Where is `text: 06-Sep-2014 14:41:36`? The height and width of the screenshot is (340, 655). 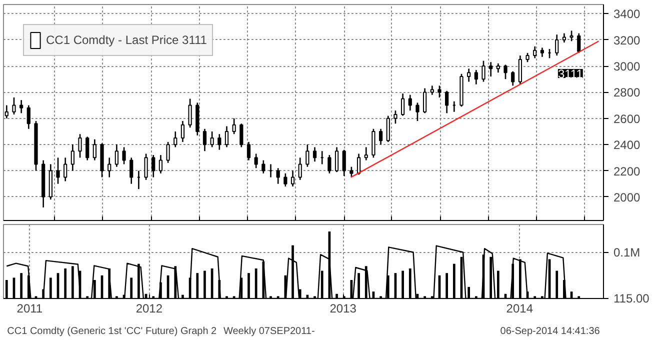
text: 06-Sep-2014 14:41:36 is located at coordinates (550, 331).